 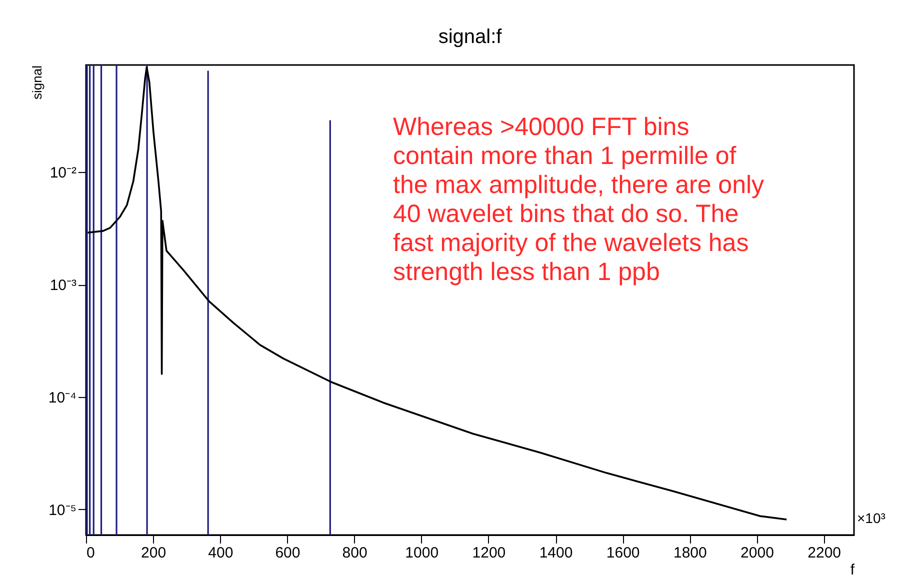 I want to click on x-tick-label: 2000, so click(x=757, y=553).